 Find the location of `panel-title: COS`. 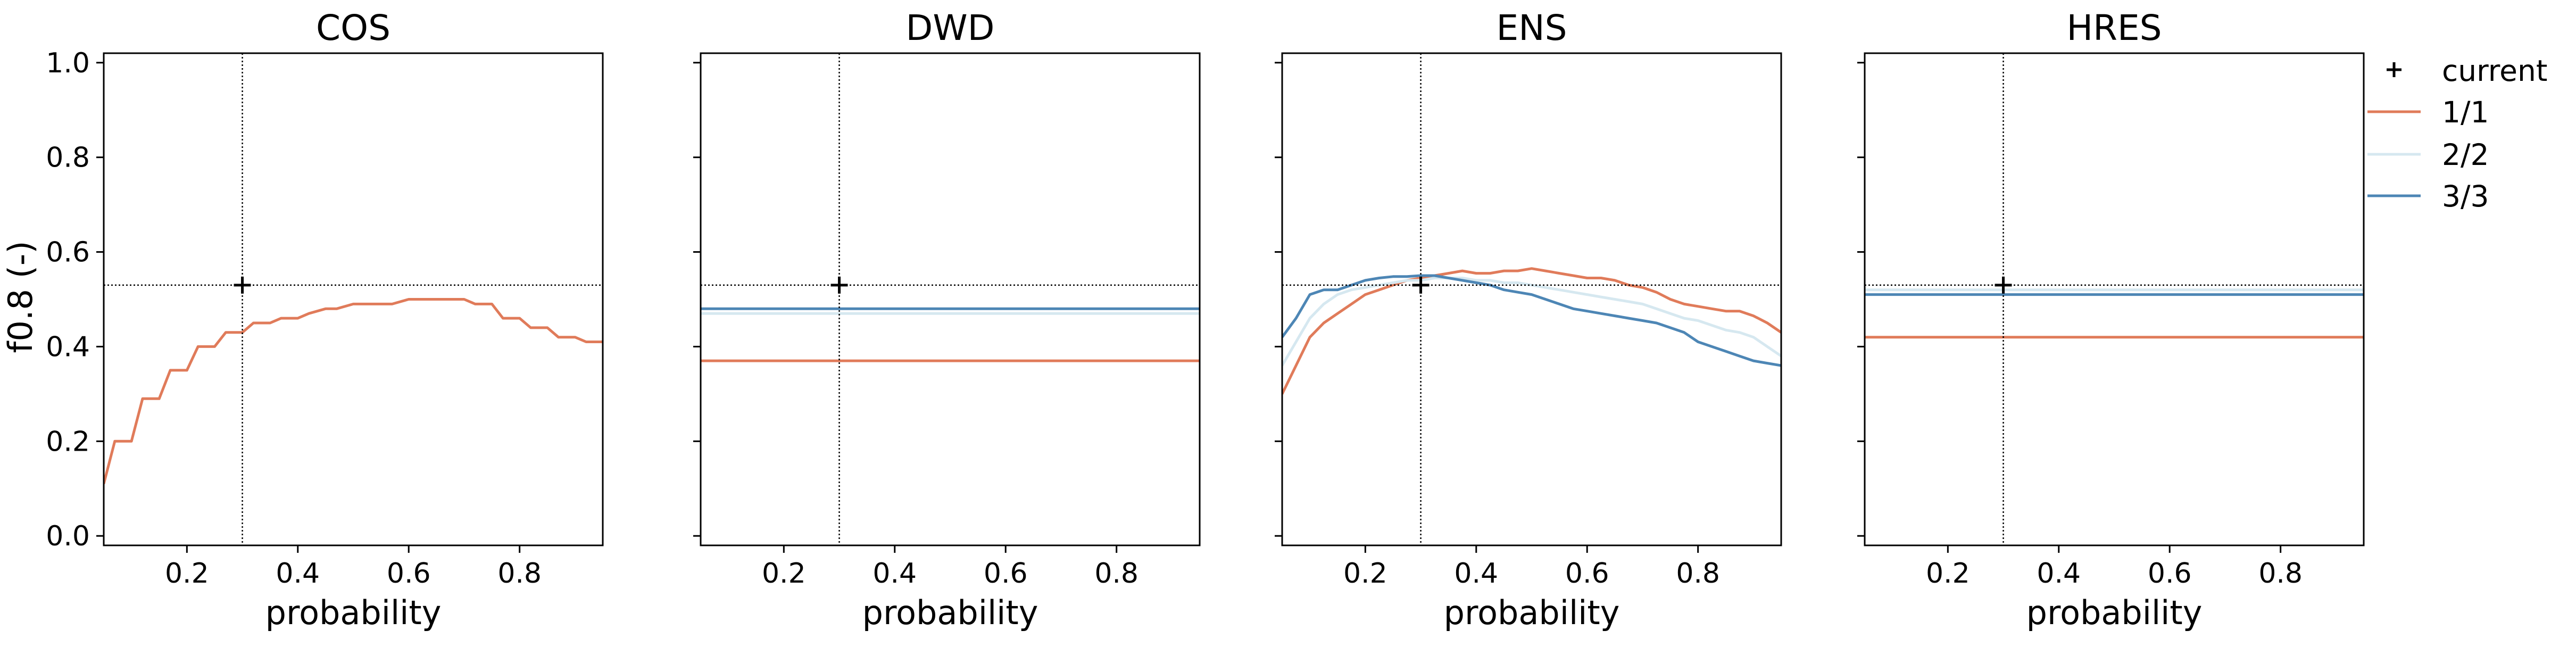

panel-title: COS is located at coordinates (353, 27).